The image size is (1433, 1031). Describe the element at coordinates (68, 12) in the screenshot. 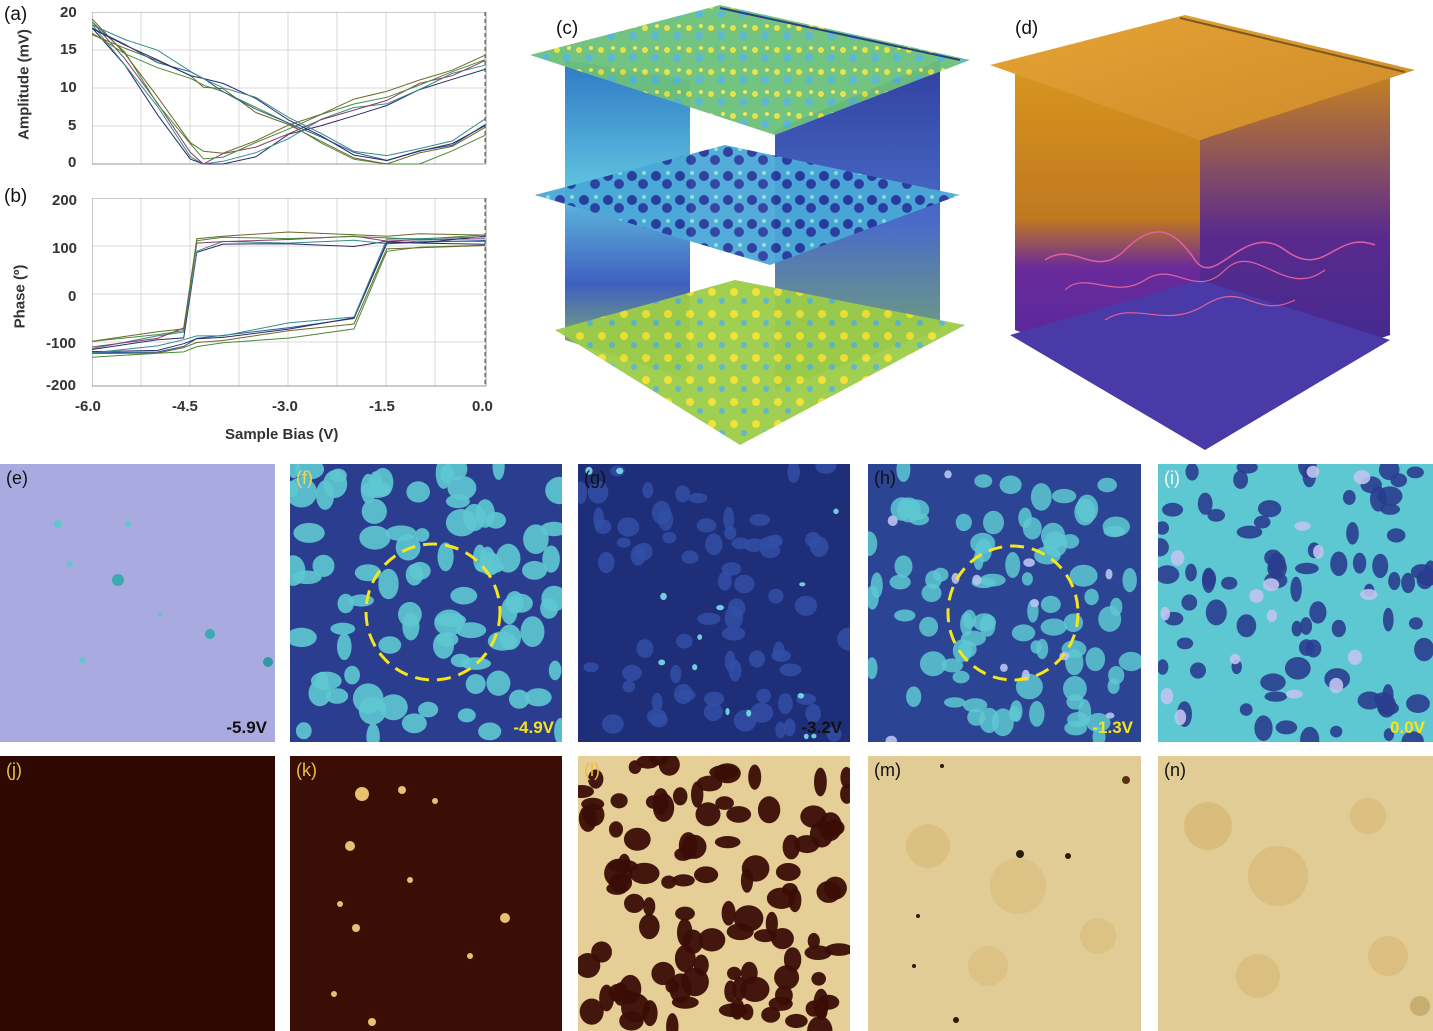

I see `amp-tick-20: 20` at that location.